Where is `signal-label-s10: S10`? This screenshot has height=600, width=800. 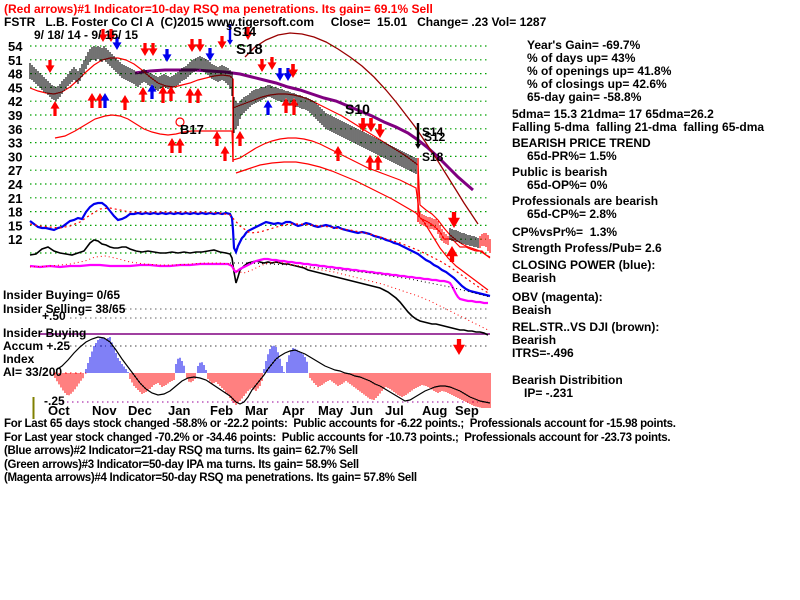 signal-label-s10: S10 is located at coordinates (357, 109).